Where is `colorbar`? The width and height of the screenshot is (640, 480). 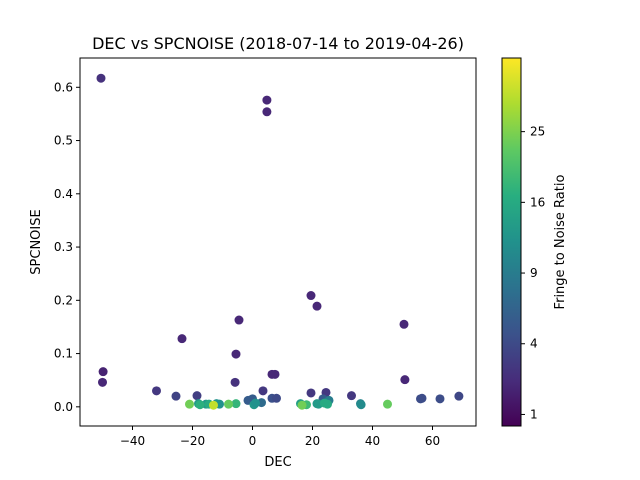 colorbar is located at coordinates (511, 242).